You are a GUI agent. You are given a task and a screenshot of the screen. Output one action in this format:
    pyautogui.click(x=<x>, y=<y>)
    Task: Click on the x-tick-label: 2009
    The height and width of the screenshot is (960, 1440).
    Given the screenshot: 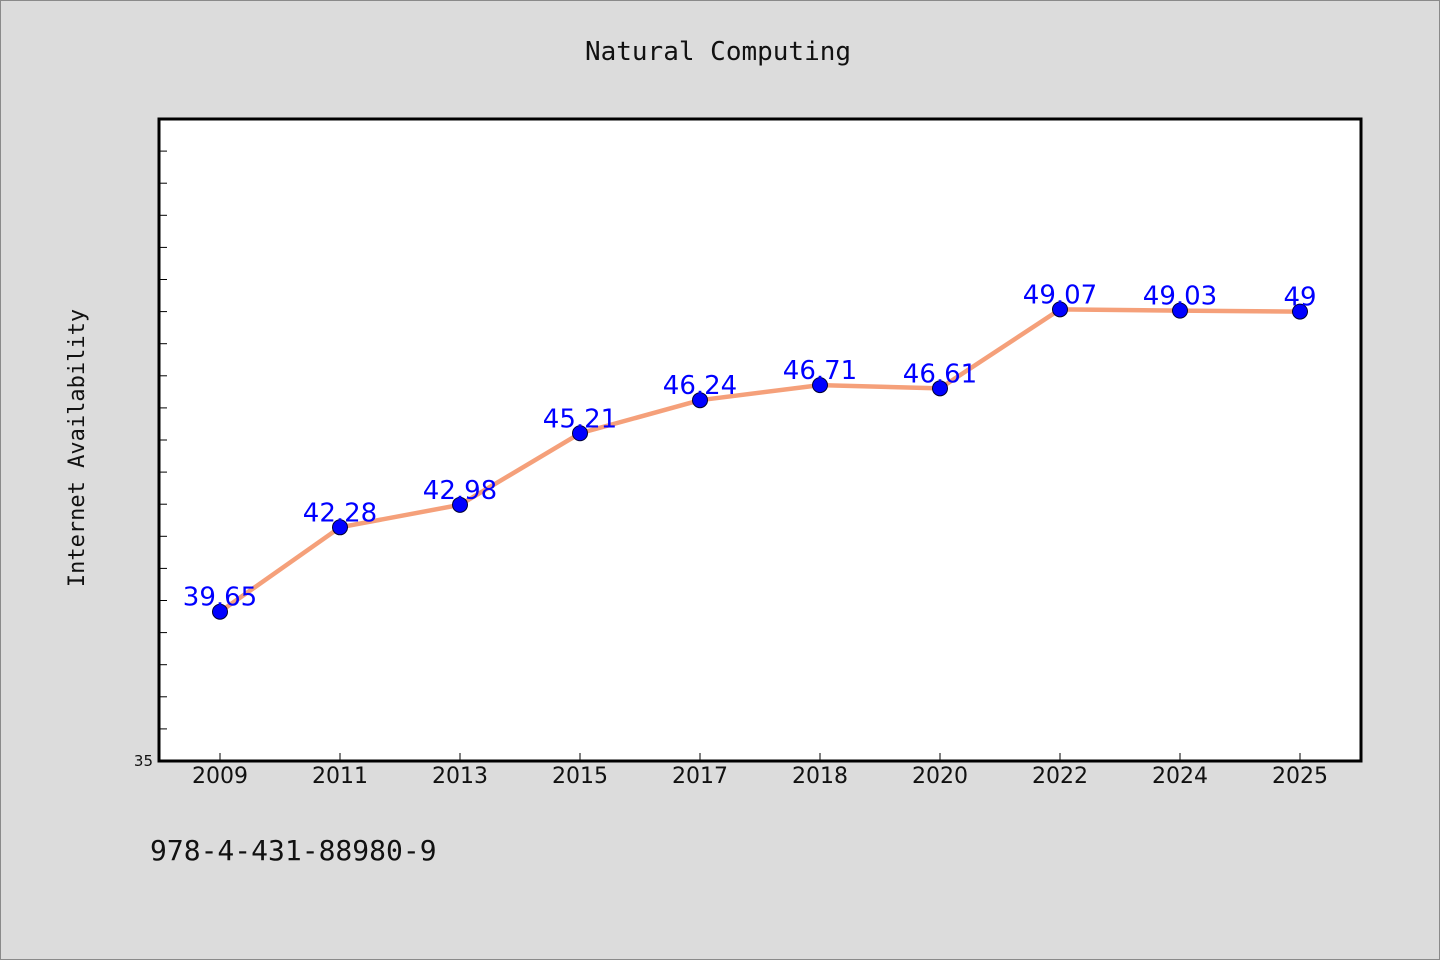 What is the action you would take?
    pyautogui.click(x=220, y=776)
    